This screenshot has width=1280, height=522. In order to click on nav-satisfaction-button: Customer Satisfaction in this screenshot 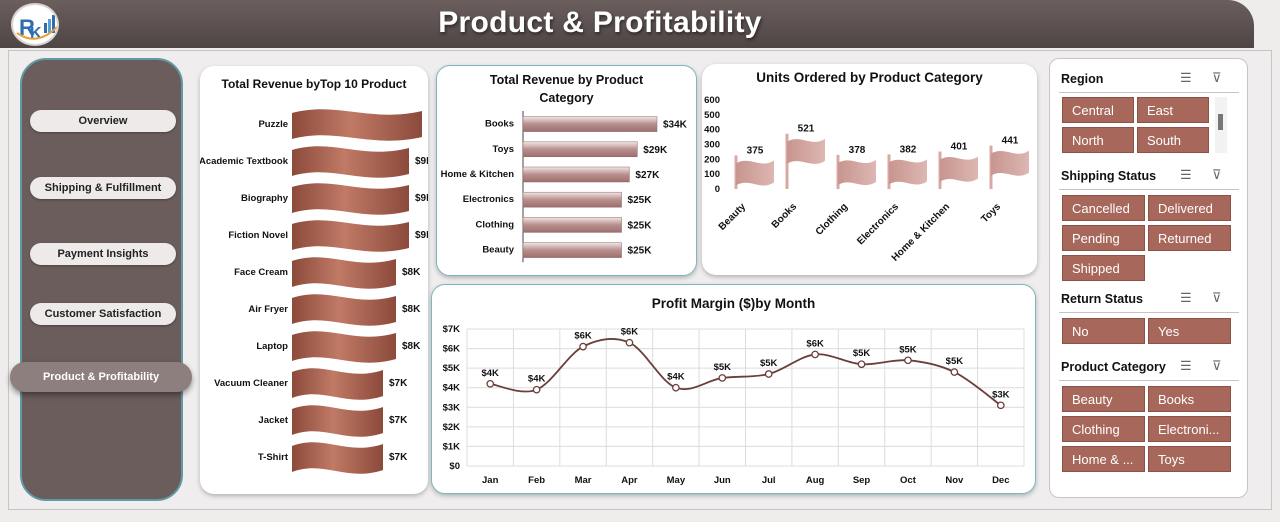, I will do `click(103, 314)`.